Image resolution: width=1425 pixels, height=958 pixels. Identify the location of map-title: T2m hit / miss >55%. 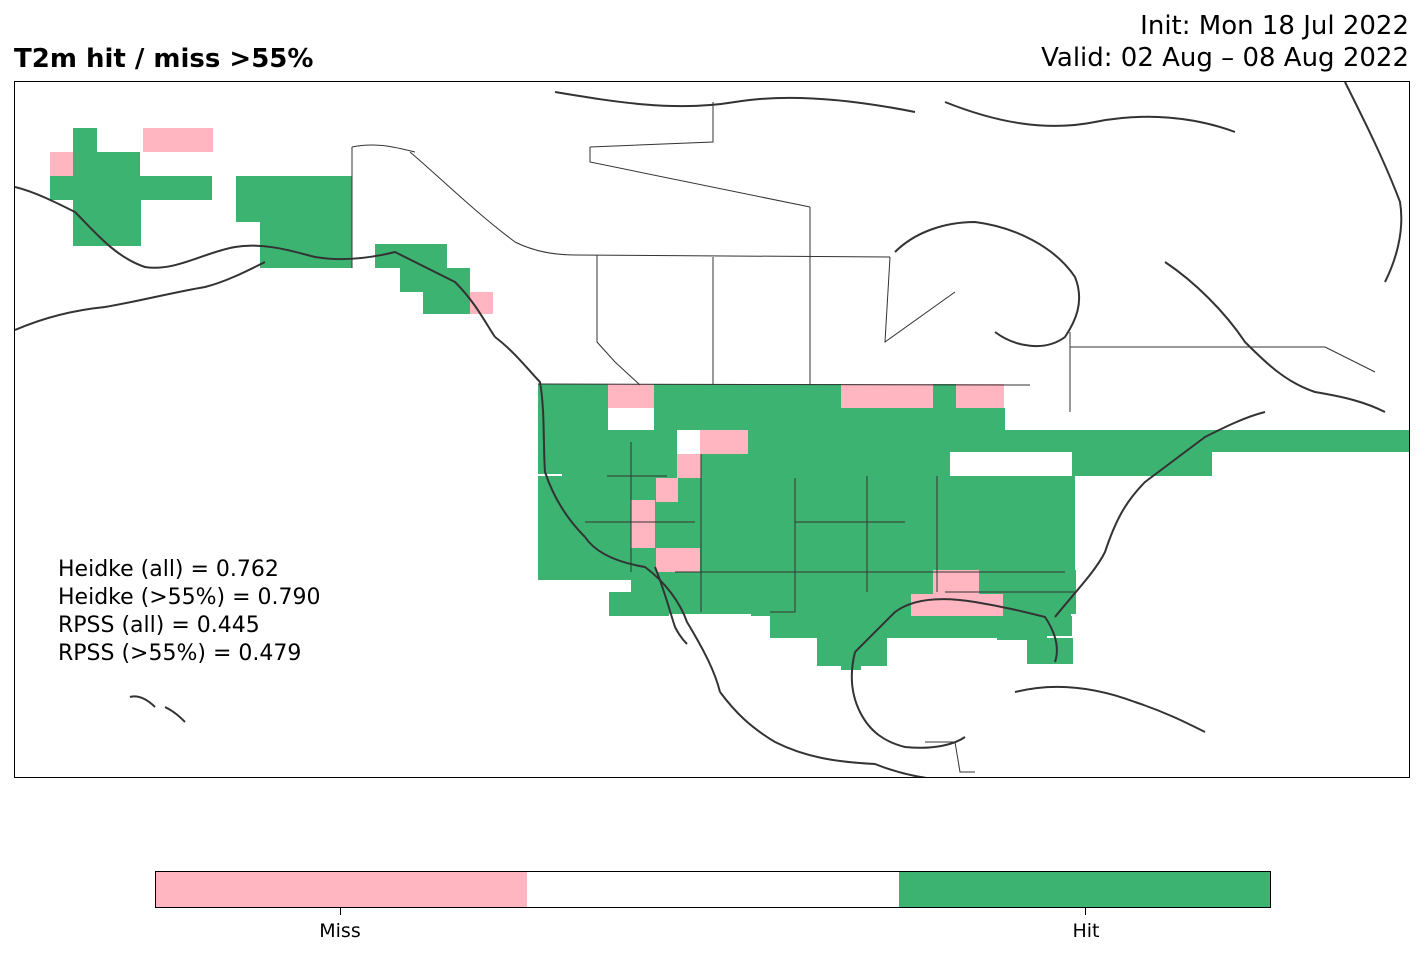
(164, 59).